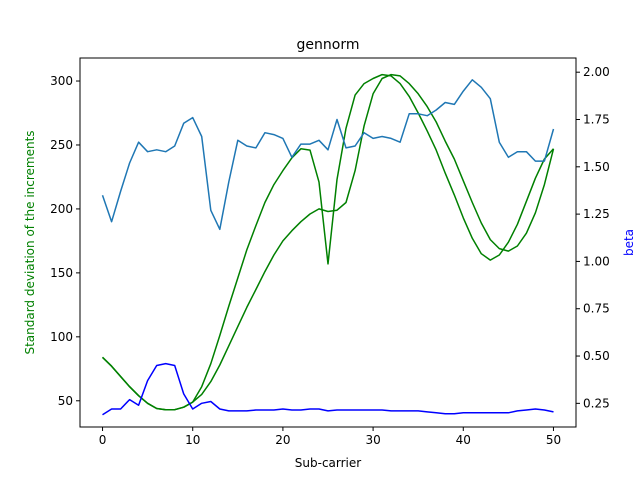 Image resolution: width=640 pixels, height=480 pixels. What do you see at coordinates (330, 437) in the screenshot?
I see `x-axis: 0 10 20 30 40 50` at bounding box center [330, 437].